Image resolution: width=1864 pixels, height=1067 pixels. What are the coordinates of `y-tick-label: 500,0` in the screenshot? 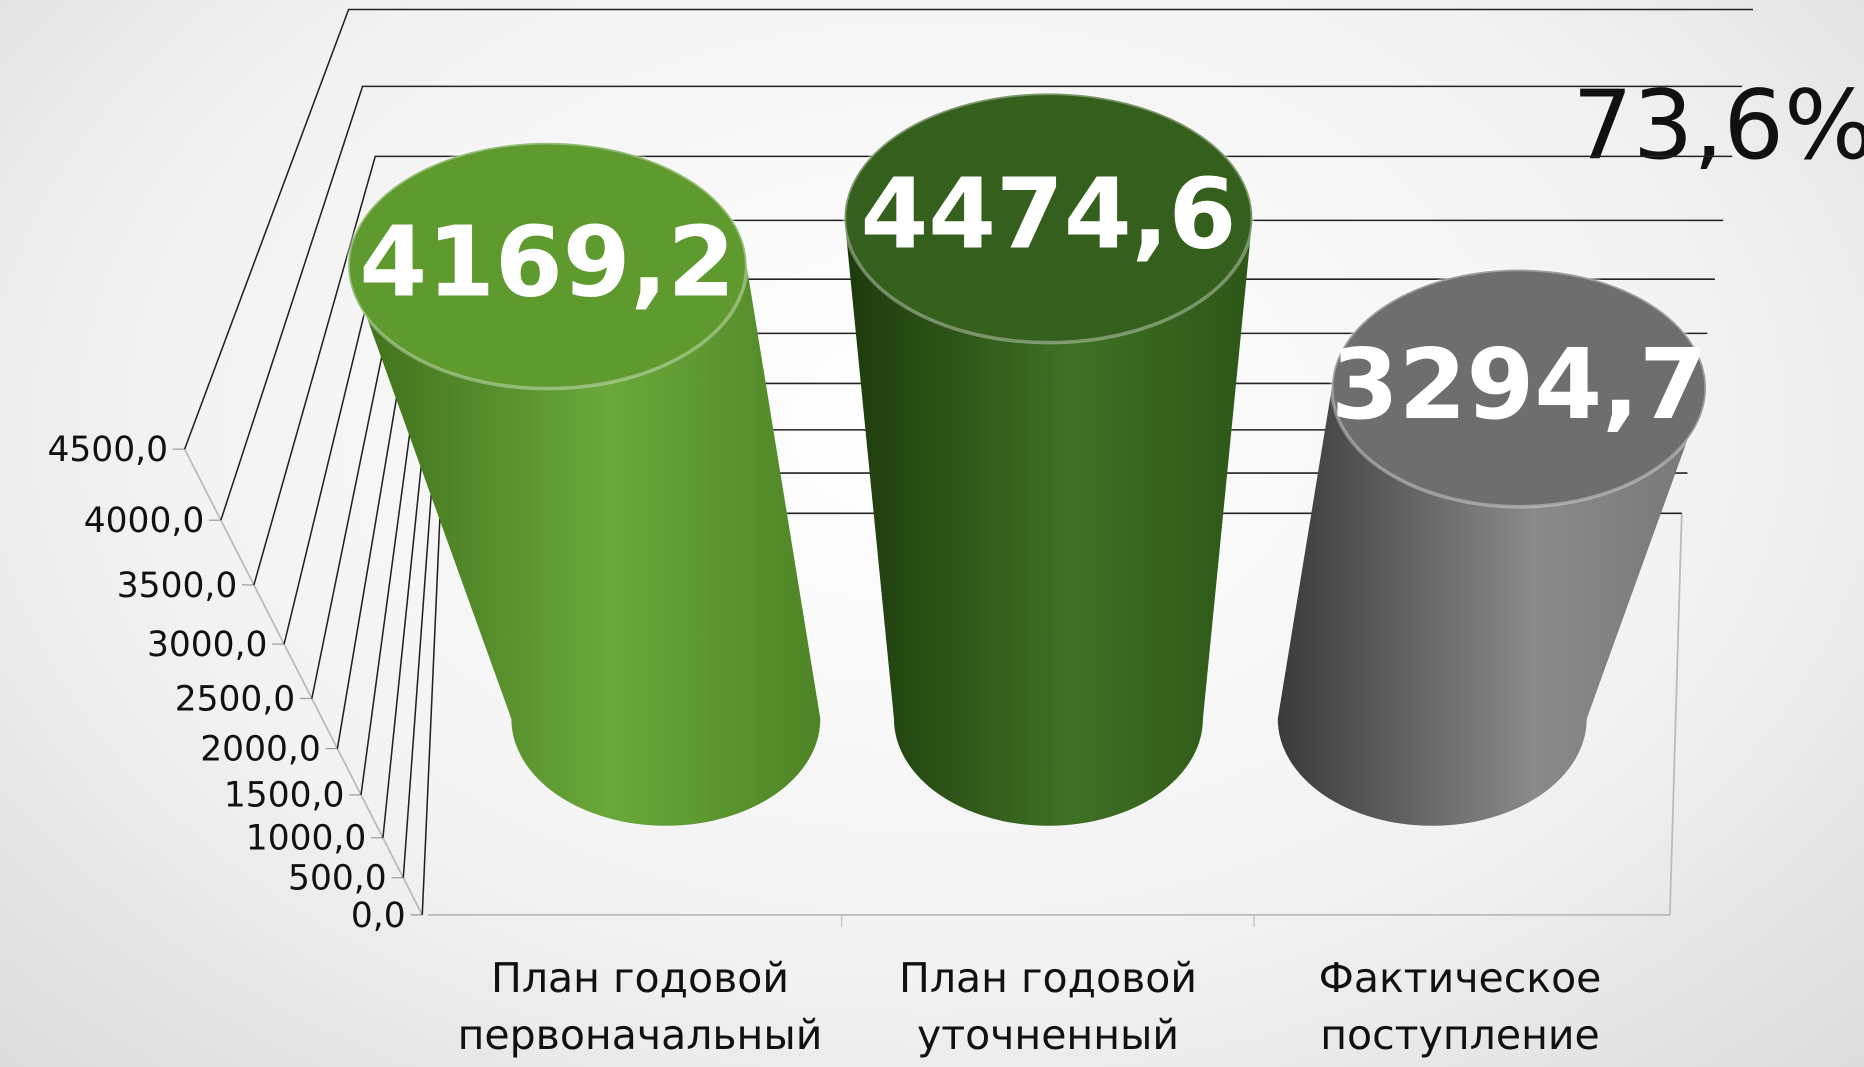 It's located at (337, 879).